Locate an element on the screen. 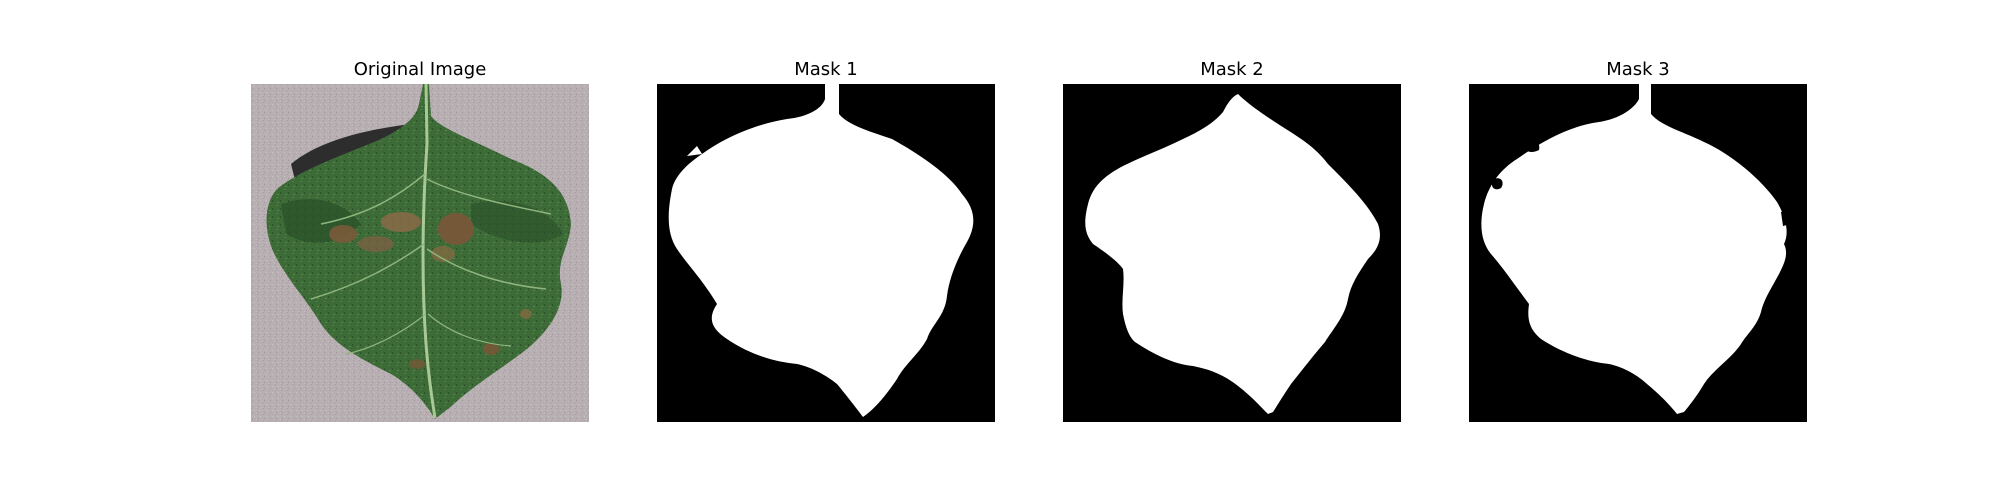  original-leaf-image is located at coordinates (420, 253).